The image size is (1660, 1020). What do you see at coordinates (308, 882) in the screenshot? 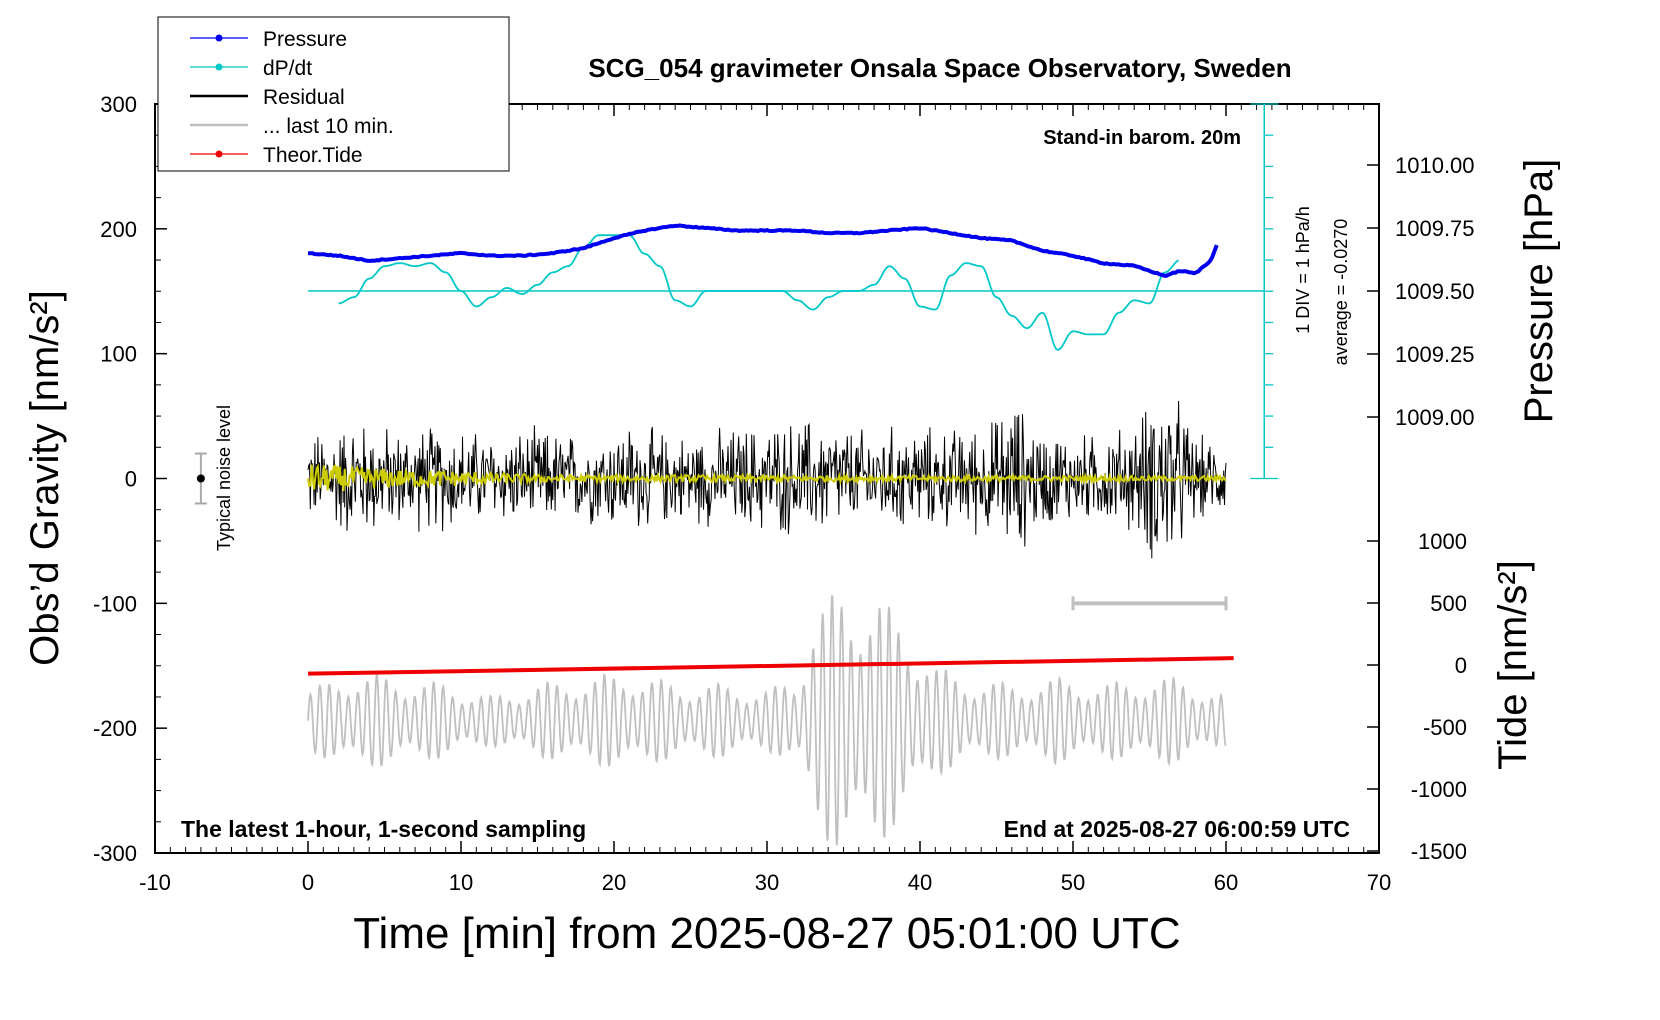
I see `x-tick-label: 0` at bounding box center [308, 882].